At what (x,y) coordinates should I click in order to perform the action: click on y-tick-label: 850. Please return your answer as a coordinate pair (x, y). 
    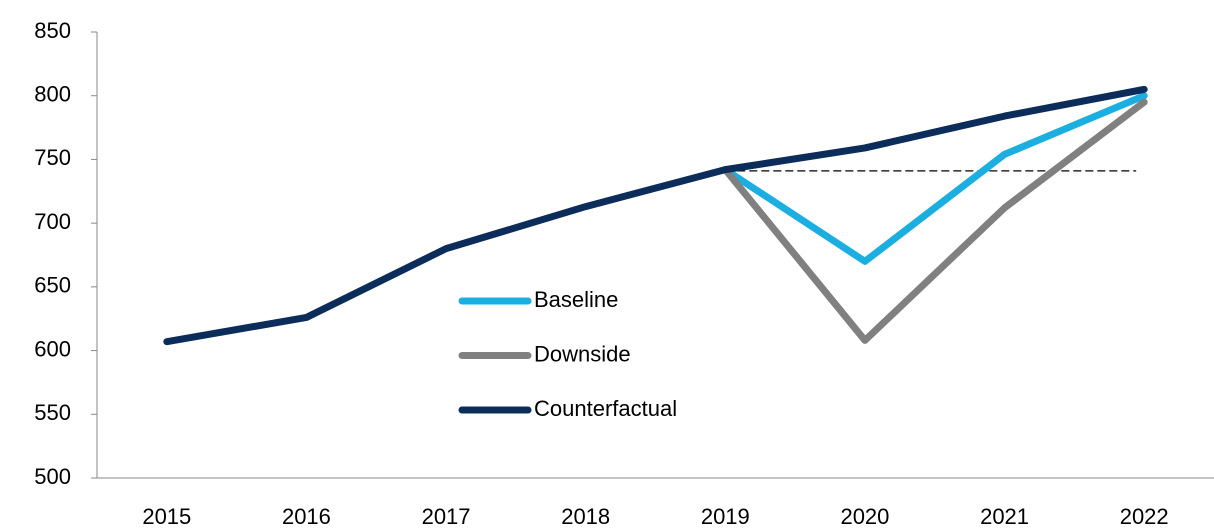
    Looking at the image, I should click on (52, 30).